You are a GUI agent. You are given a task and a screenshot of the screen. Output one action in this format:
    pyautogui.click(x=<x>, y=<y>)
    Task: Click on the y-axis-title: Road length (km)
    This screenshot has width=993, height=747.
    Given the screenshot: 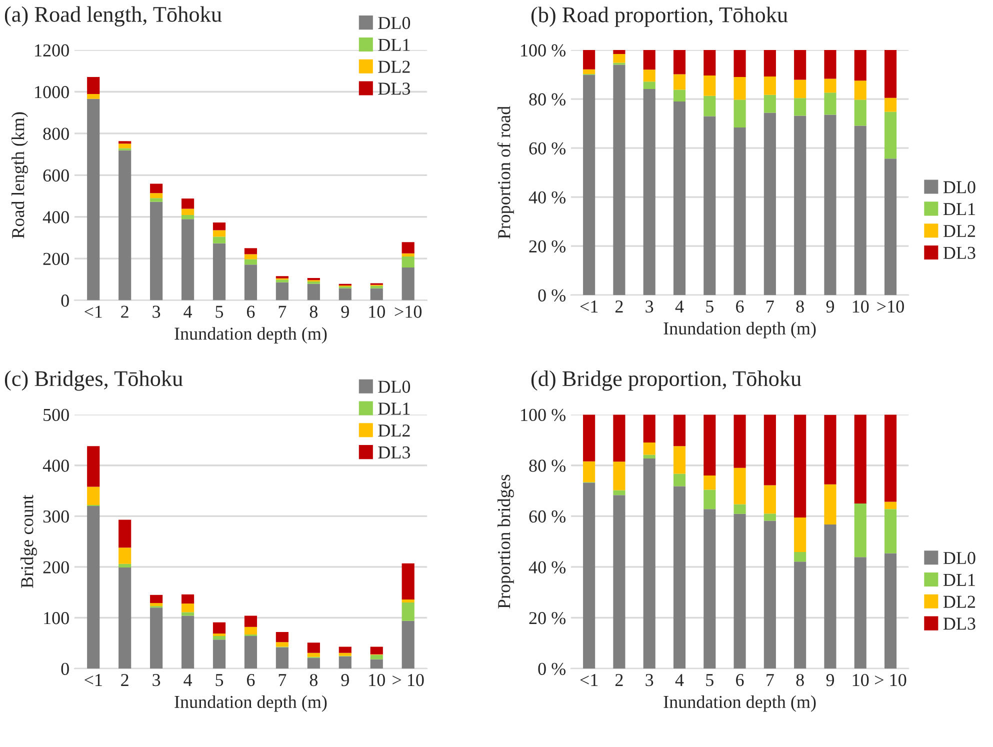 What is the action you would take?
    pyautogui.click(x=20, y=175)
    